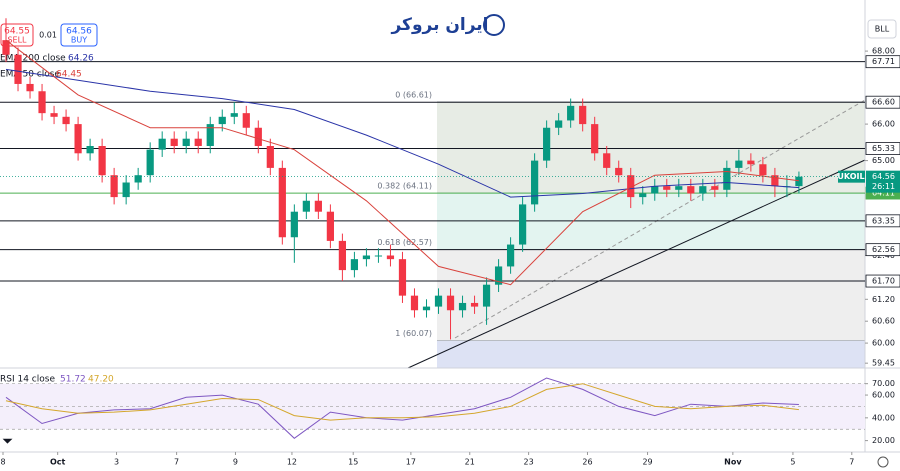  Describe the element at coordinates (883, 363) in the screenshot. I see `y-tick-label: 59.45` at that location.